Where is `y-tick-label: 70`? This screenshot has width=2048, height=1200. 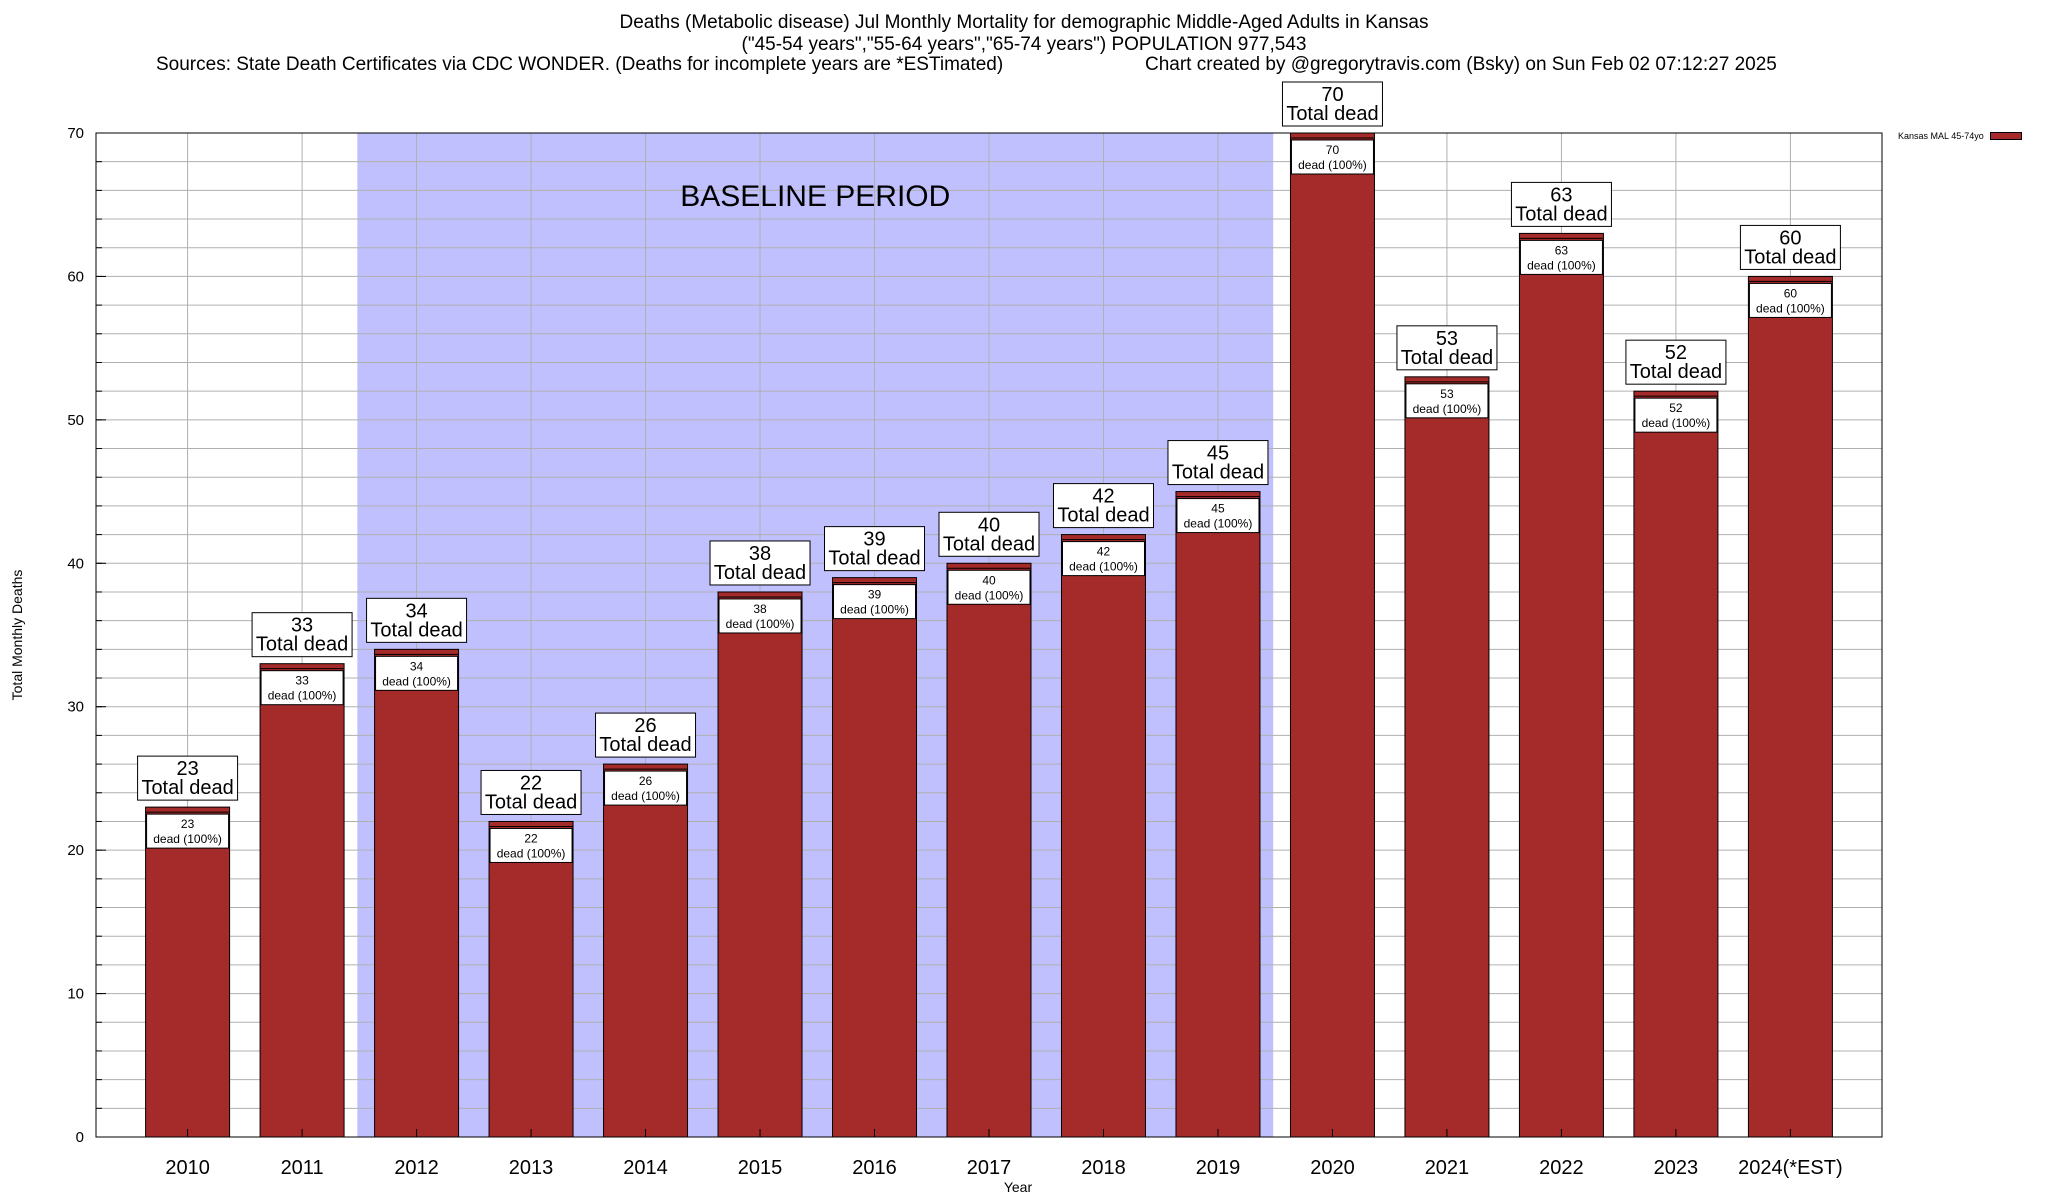 y-tick-label: 70 is located at coordinates (75, 133).